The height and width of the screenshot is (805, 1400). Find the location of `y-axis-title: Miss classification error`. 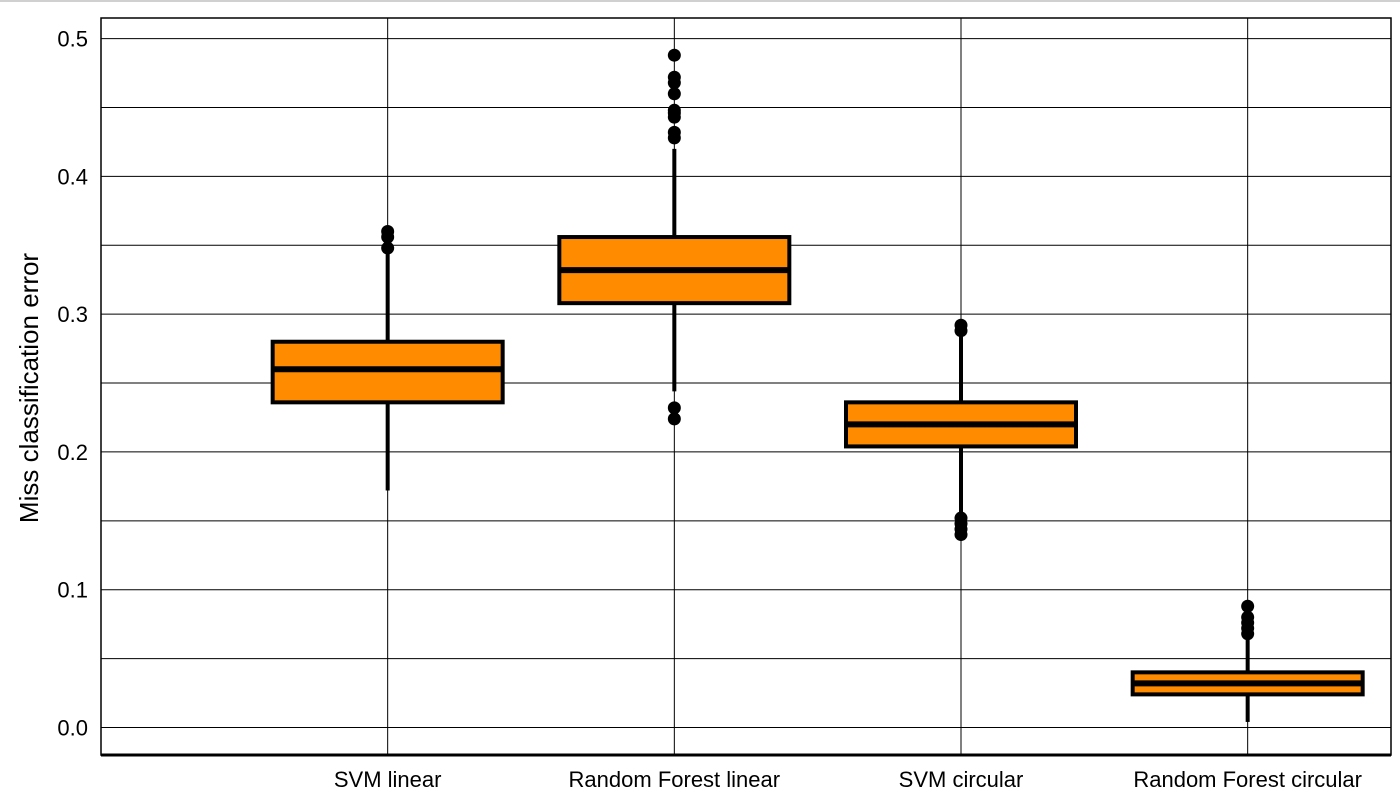

y-axis-title: Miss classification error is located at coordinates (29, 388).